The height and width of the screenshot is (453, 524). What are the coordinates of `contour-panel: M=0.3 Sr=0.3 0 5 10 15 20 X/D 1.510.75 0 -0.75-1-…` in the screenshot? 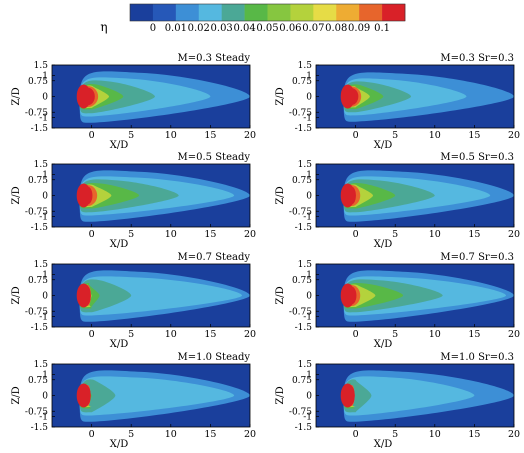 It's located at (397, 102).